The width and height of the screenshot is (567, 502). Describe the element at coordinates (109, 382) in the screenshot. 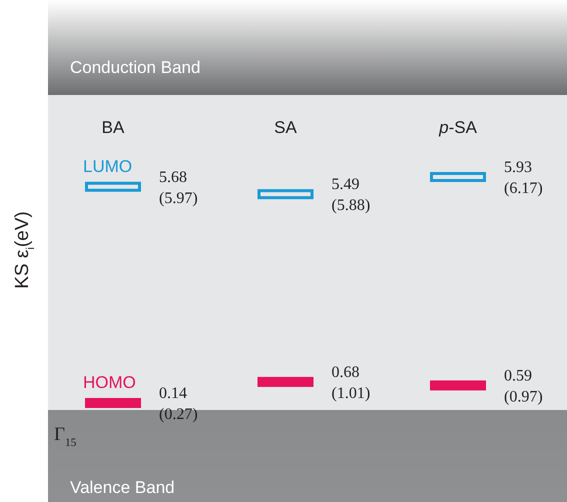

I see `legend-label: HOMO` at that location.